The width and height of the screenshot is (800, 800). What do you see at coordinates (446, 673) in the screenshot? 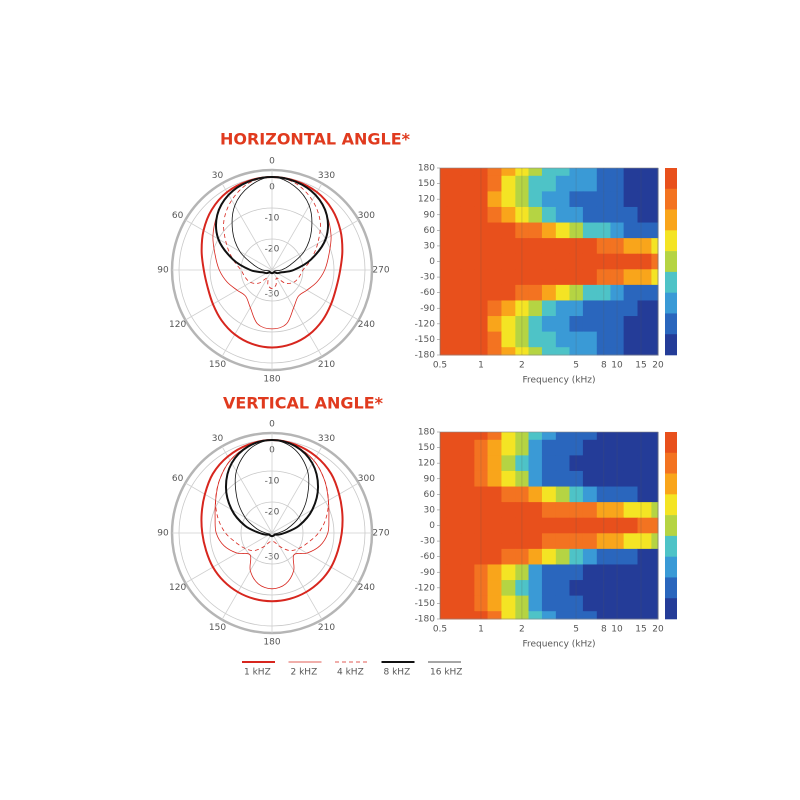
I see `legend-label: 16 kHZ` at bounding box center [446, 673].